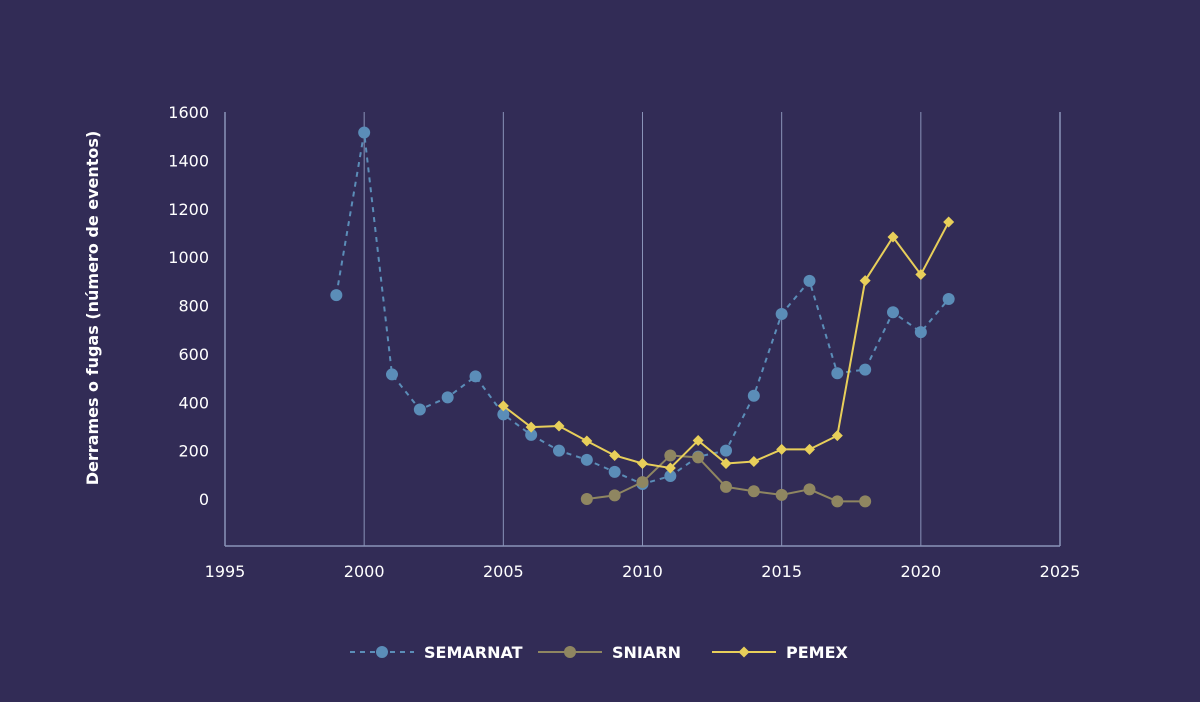  I want to click on point-sniarn-2008, so click(586, 499).